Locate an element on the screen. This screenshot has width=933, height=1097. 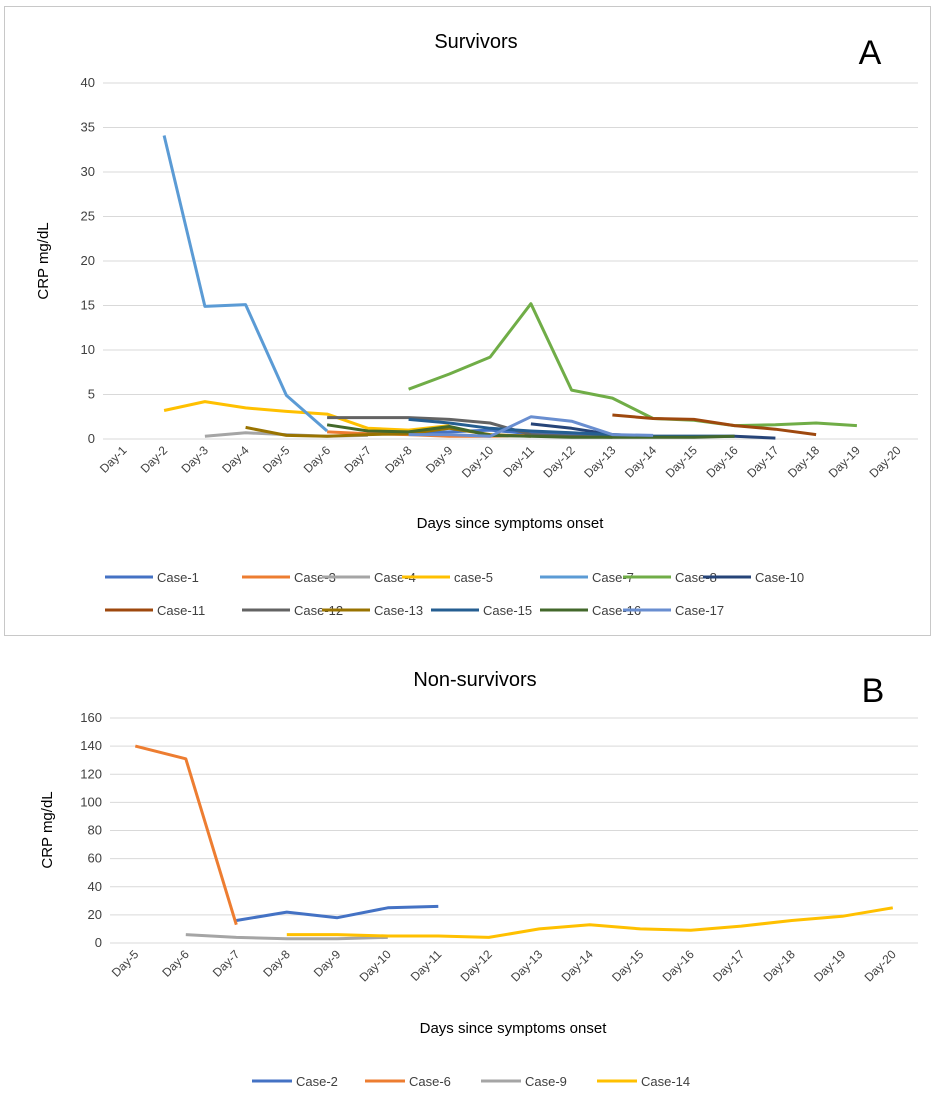
survivors-y-tick-label: 35 is located at coordinates (88, 127).